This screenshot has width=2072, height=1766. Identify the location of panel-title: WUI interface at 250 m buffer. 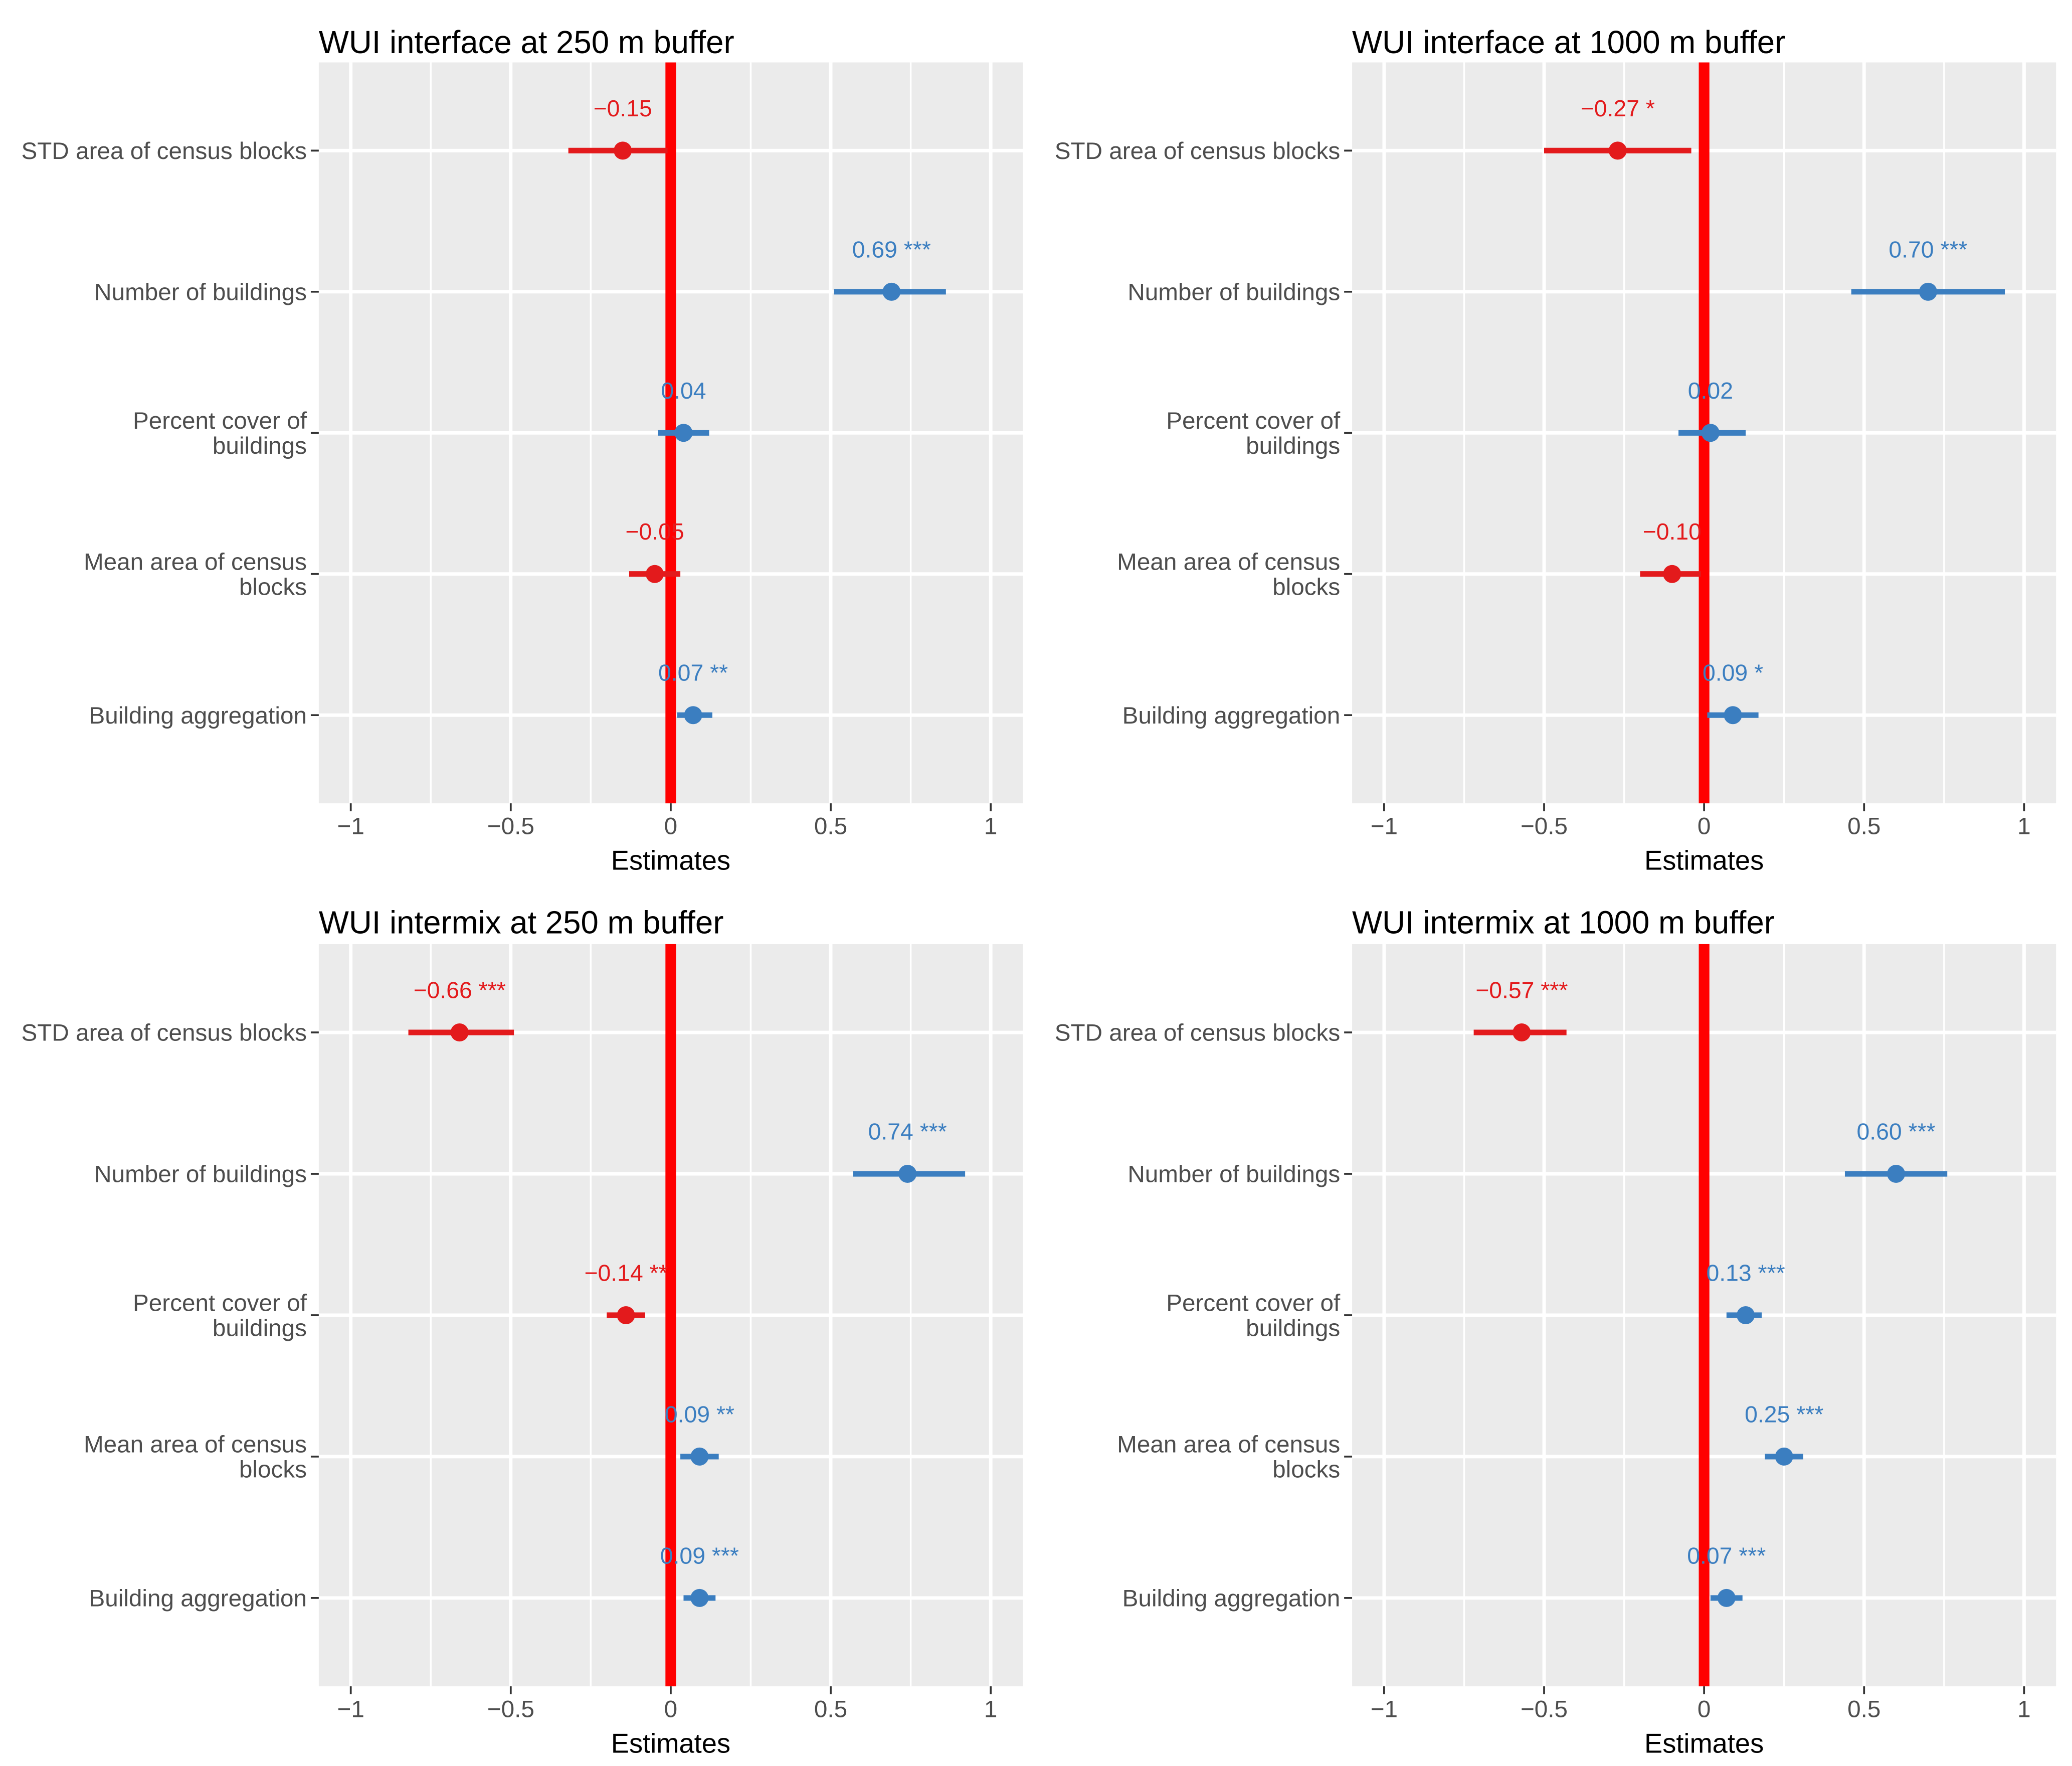
(526, 42).